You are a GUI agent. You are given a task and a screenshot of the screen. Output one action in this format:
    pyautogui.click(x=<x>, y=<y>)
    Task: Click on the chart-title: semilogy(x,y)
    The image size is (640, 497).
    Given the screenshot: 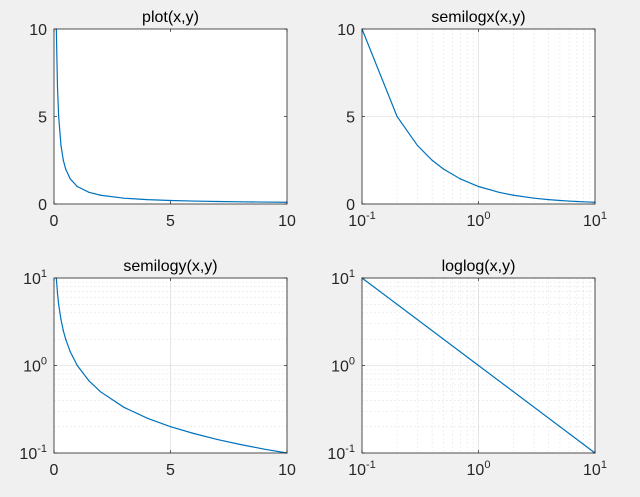 What is the action you would take?
    pyautogui.click(x=170, y=266)
    